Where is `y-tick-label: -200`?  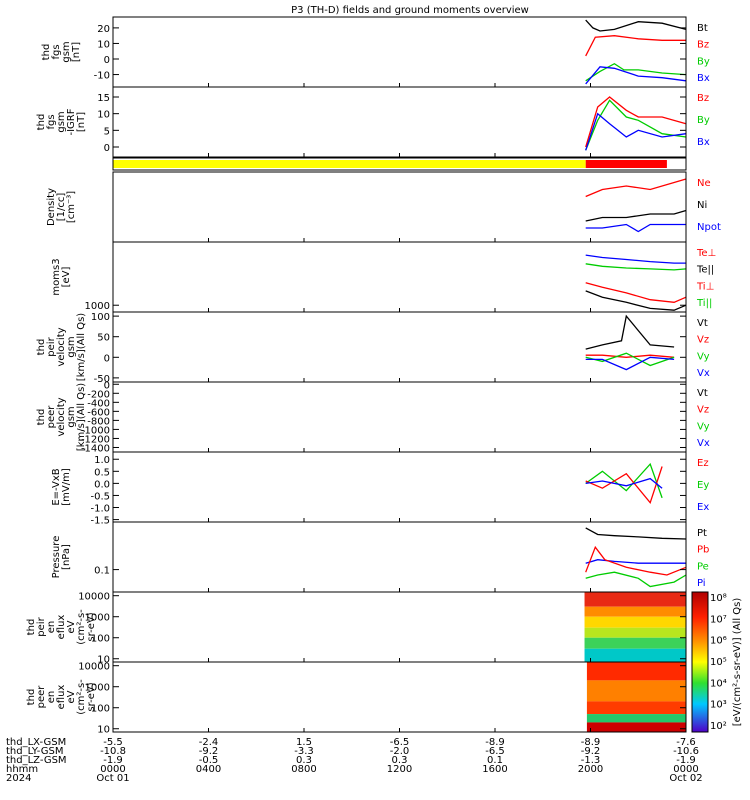 y-tick-label: -200 is located at coordinates (98, 394).